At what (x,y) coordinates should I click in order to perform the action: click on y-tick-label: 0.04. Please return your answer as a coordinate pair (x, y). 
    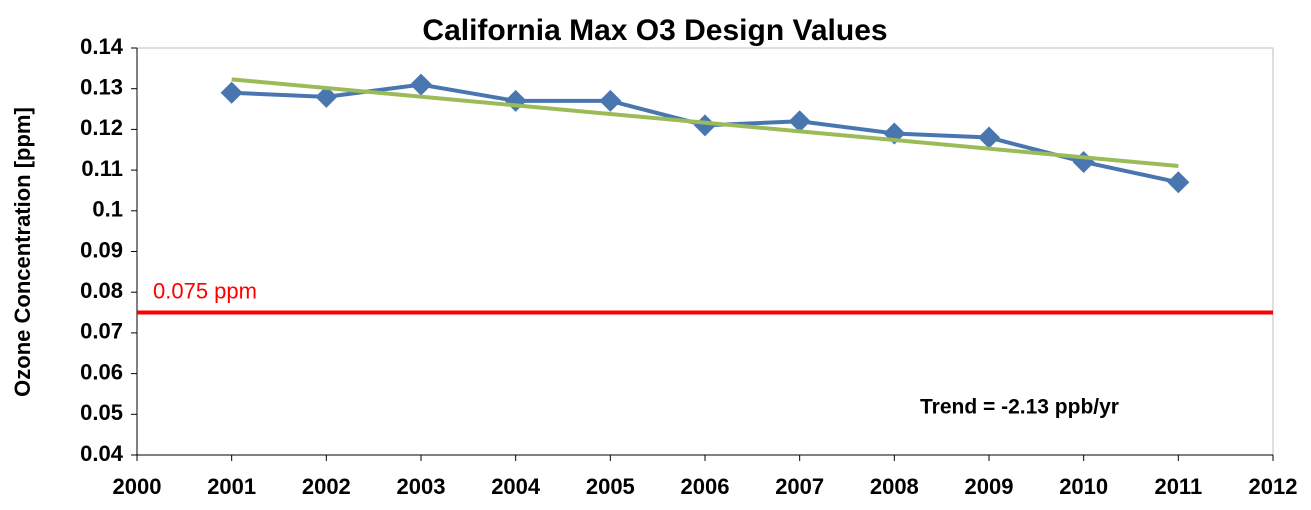
    Looking at the image, I should click on (102, 453).